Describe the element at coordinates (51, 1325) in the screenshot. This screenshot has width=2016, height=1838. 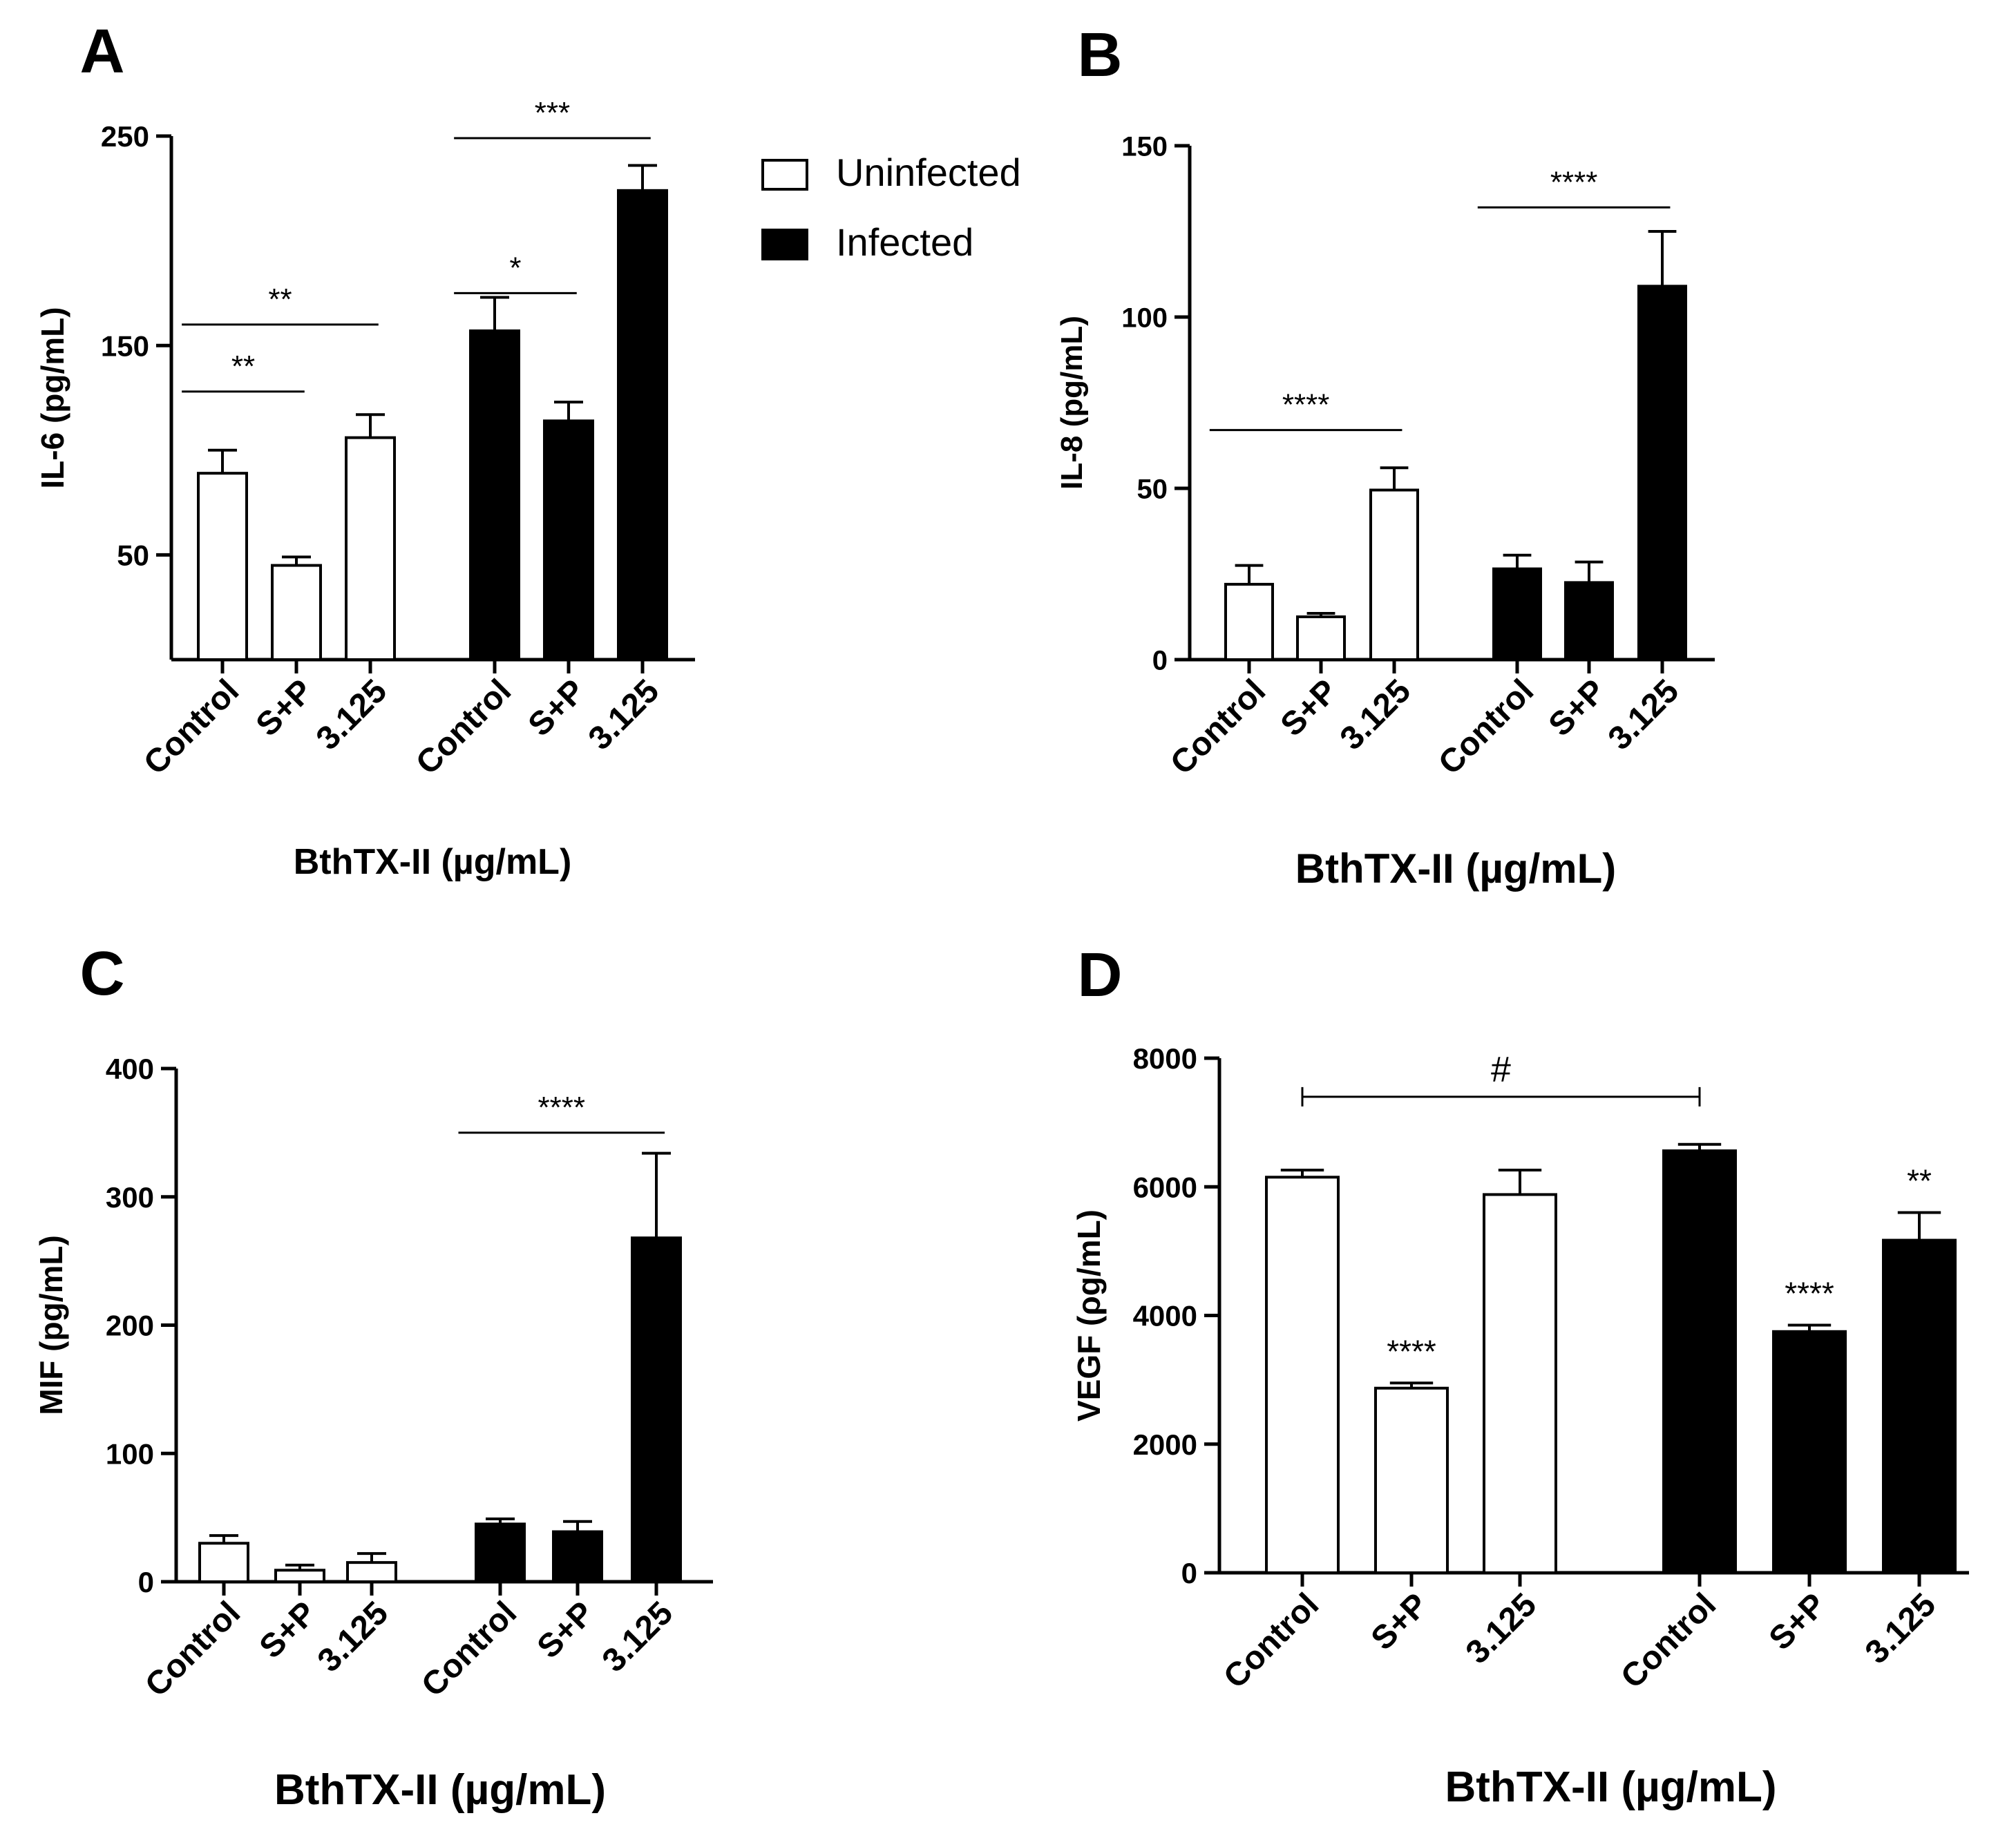
I see `y-axis-label: MIF (pg/mL)` at that location.